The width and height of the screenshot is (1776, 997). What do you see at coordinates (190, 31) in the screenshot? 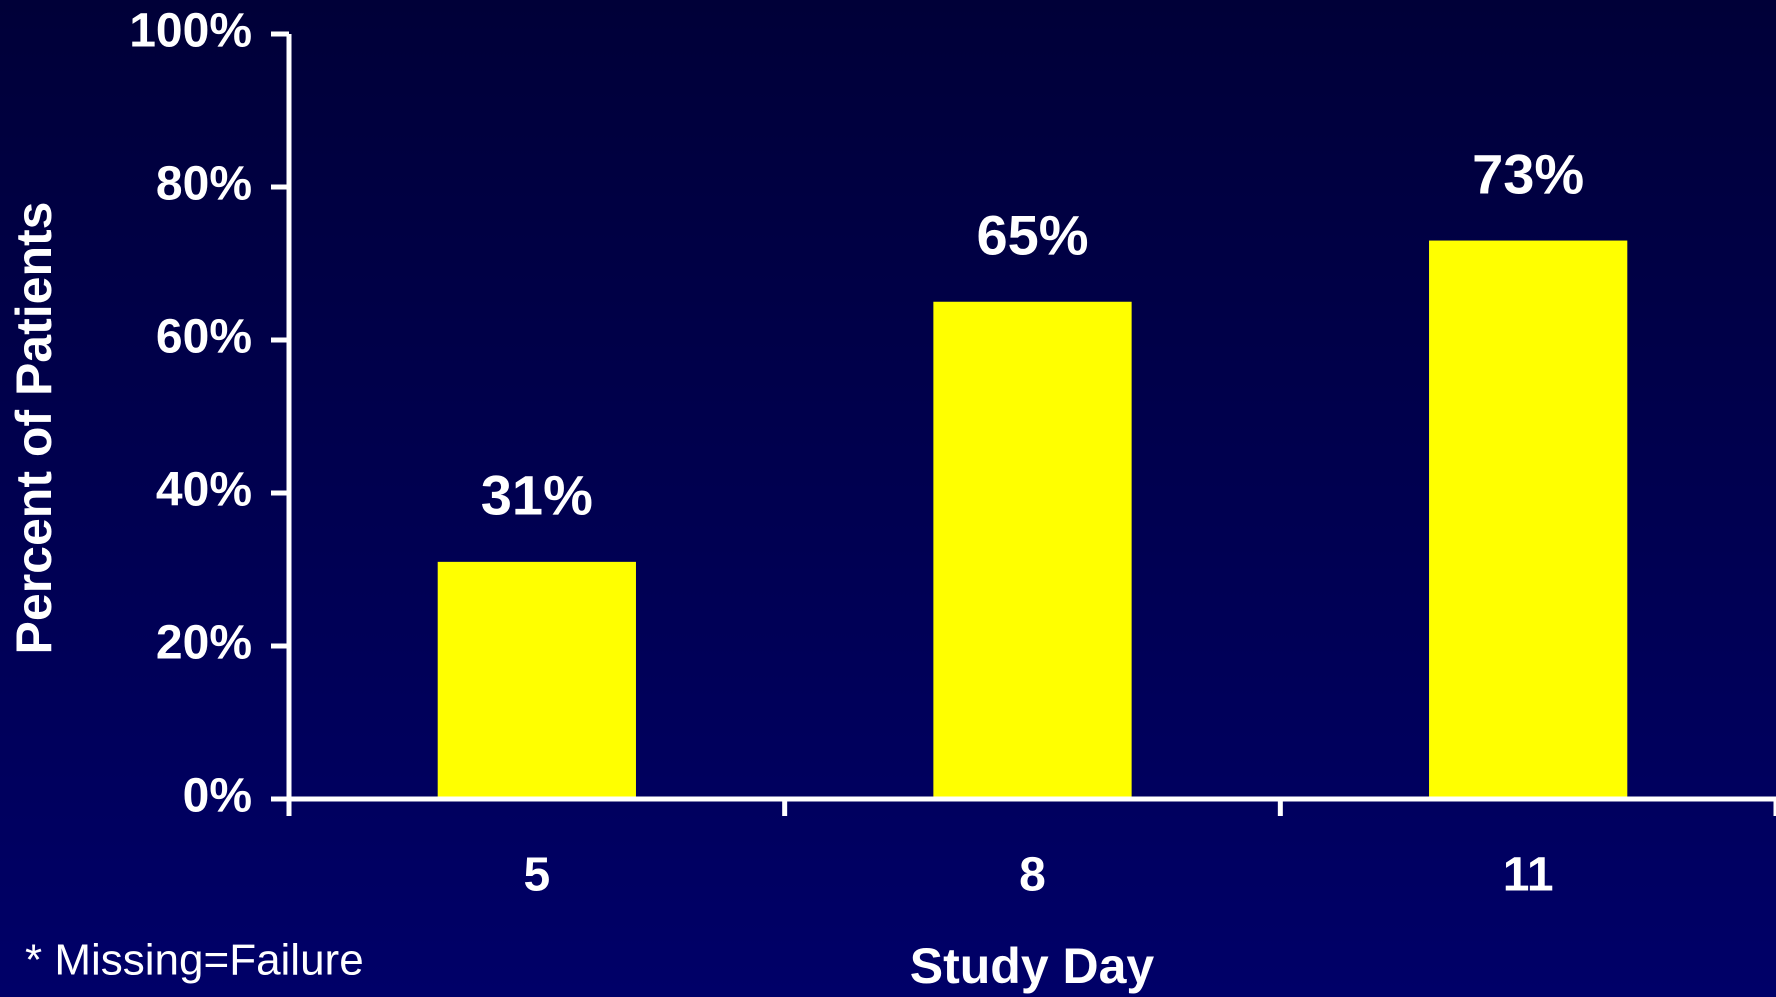
I see `y-tick-label: 100%` at bounding box center [190, 31].